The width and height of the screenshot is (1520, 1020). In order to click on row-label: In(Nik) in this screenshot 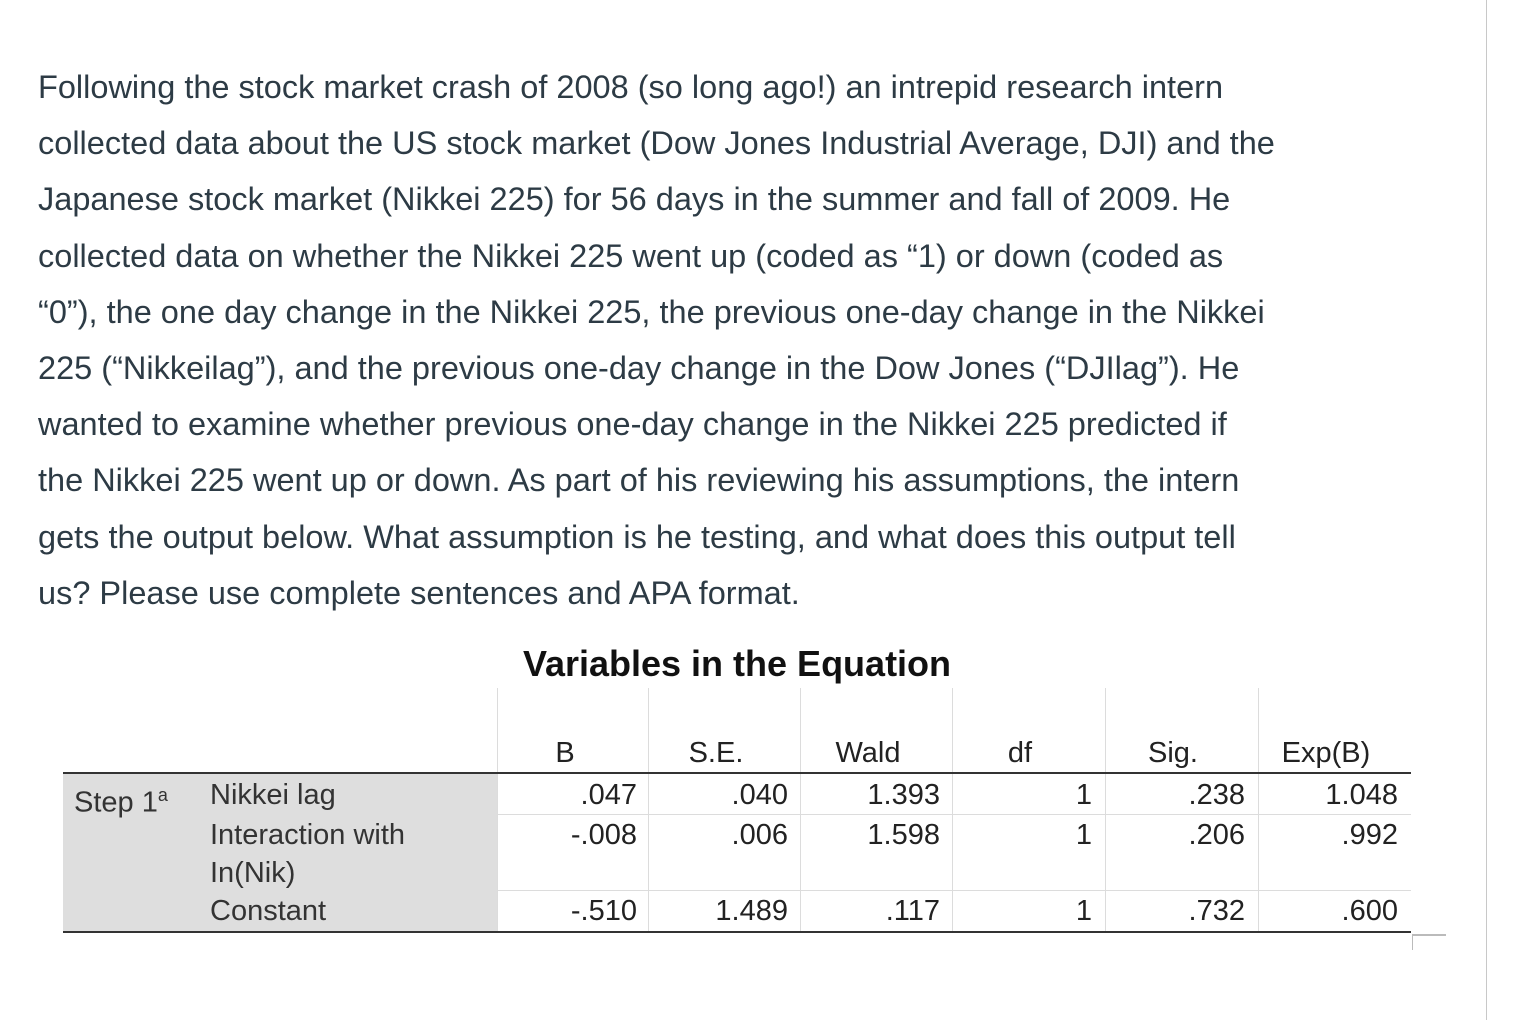, I will do `click(253, 873)`.